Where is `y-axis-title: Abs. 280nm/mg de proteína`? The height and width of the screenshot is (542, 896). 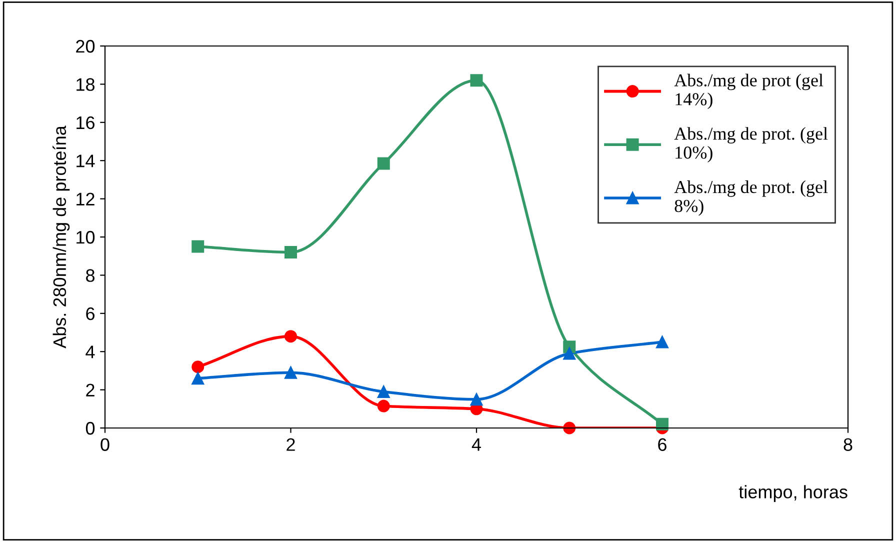
y-axis-title: Abs. 280nm/mg de proteína is located at coordinates (61, 237).